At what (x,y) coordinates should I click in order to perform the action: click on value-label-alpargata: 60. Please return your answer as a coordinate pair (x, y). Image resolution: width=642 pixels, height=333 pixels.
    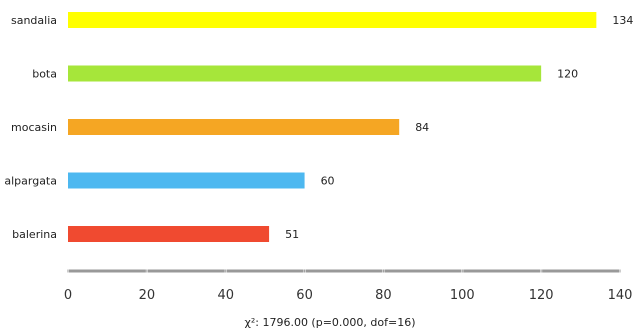
    Looking at the image, I should click on (328, 181).